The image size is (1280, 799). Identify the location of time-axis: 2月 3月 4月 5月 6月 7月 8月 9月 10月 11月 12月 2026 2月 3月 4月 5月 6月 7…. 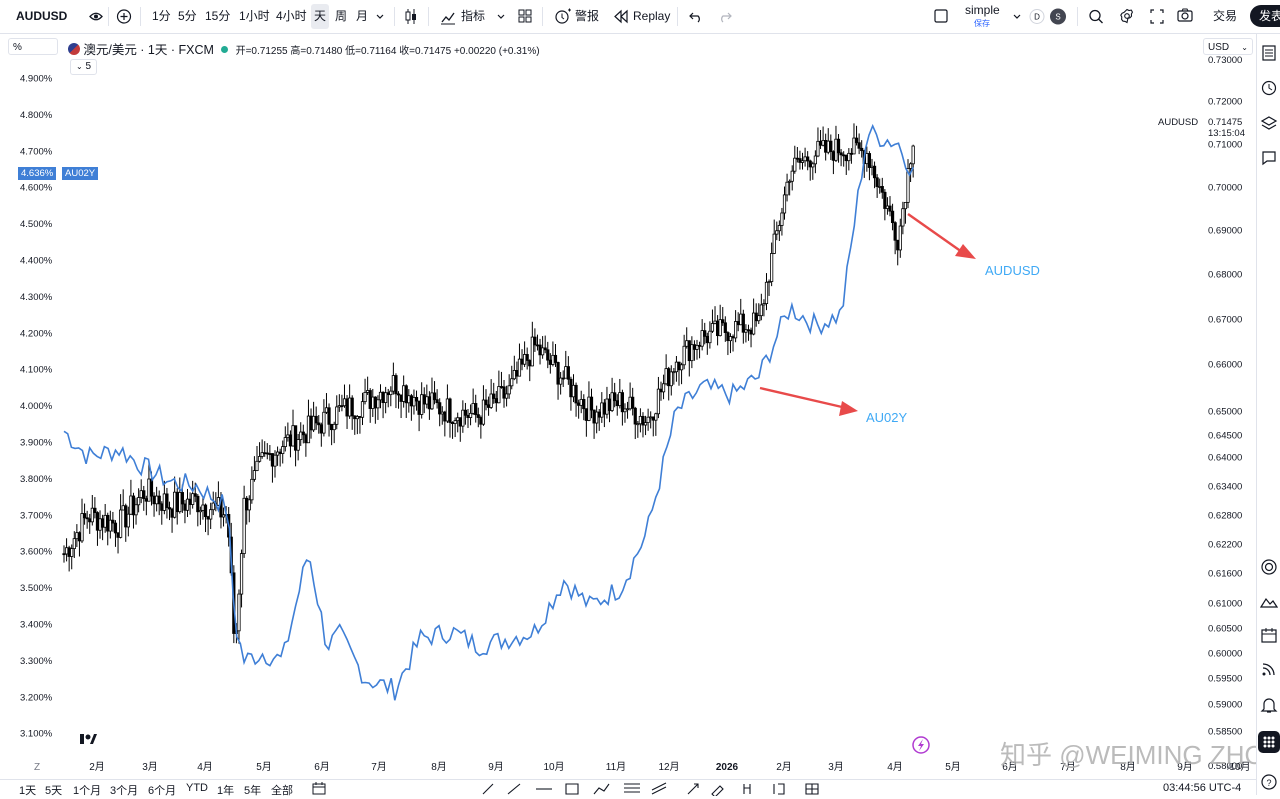
(669, 767).